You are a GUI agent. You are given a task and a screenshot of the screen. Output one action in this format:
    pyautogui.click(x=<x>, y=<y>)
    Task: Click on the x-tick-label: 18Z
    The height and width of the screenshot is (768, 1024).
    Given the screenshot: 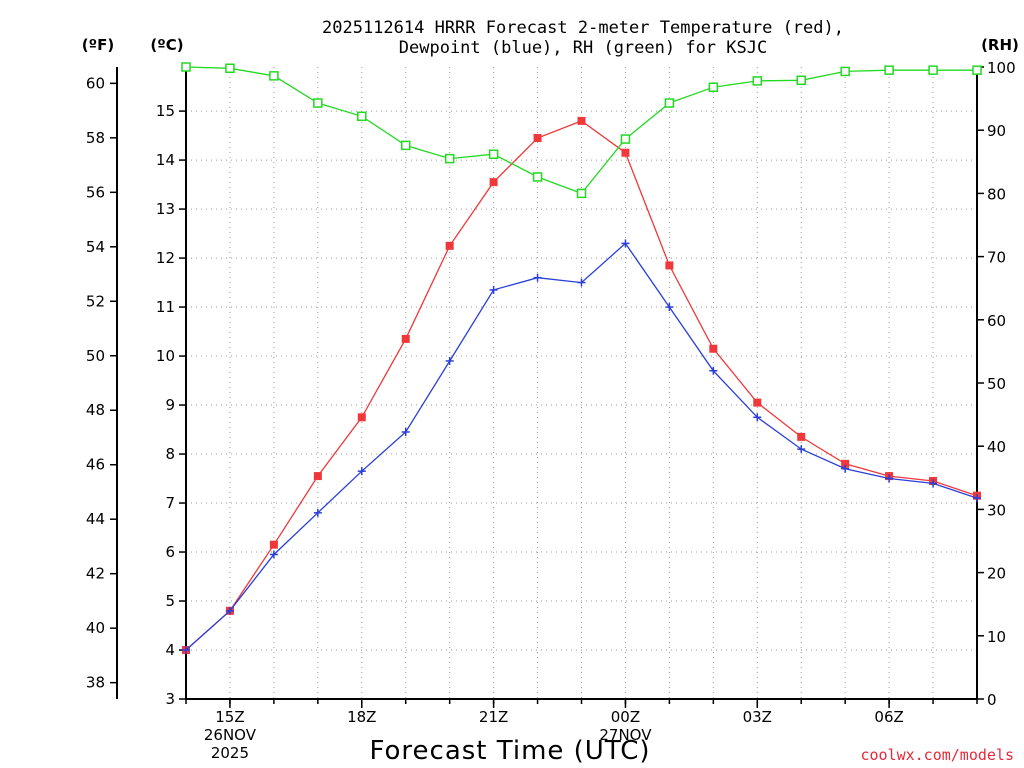 What is the action you would take?
    pyautogui.click(x=361, y=717)
    